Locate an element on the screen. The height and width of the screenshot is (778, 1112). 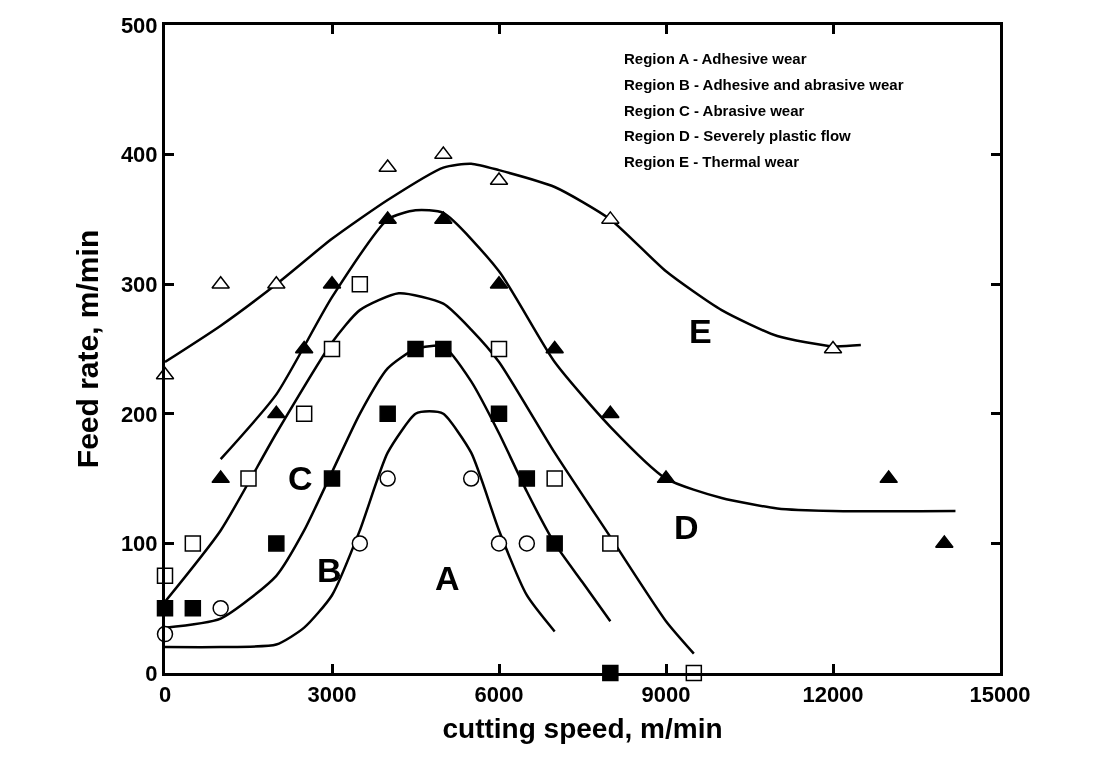
x-tick-label: 15000 is located at coordinates (1000, 695).